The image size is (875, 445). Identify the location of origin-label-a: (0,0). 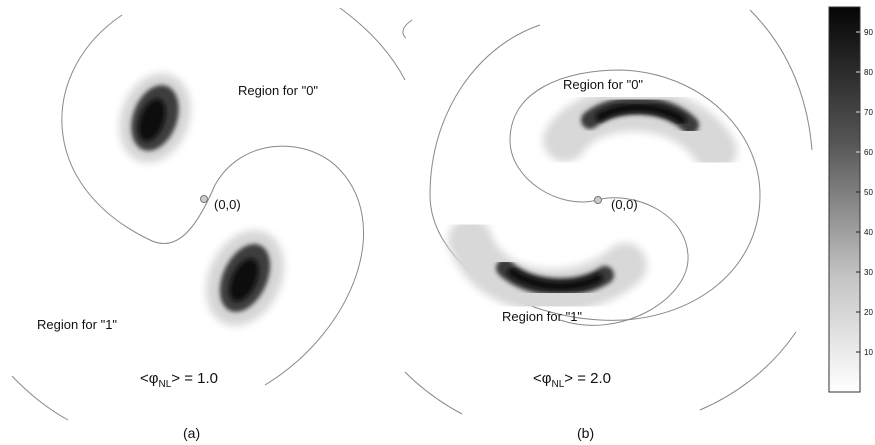
(227, 204).